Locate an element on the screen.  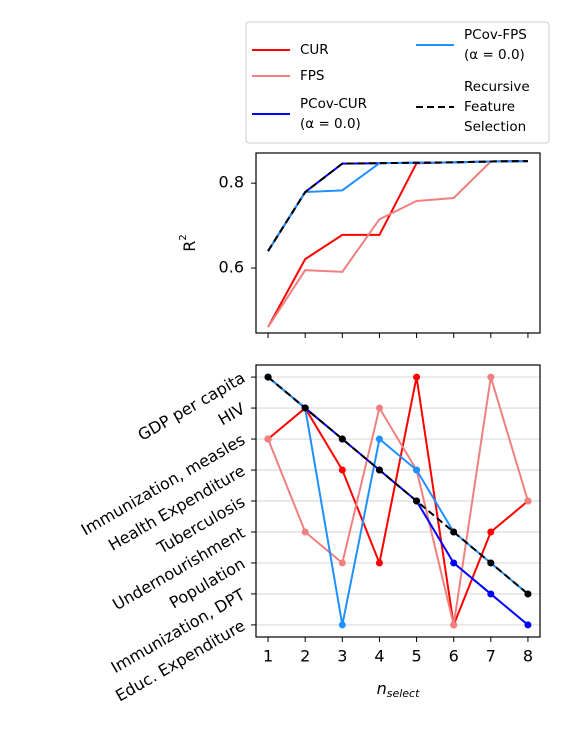
legend-label: PCov-FPS (α = 0.0) is located at coordinates (495, 45).